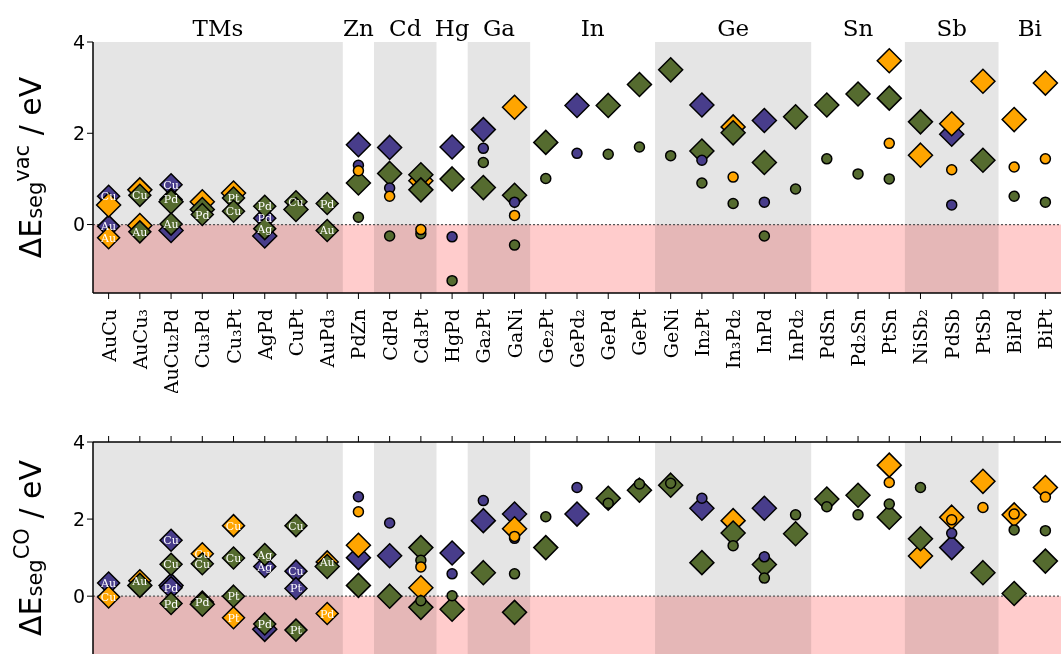 Image resolution: width=1061 pixels, height=660 pixels. What do you see at coordinates (514, 334) in the screenshot?
I see `x-tick-label: GaNi` at bounding box center [514, 334].